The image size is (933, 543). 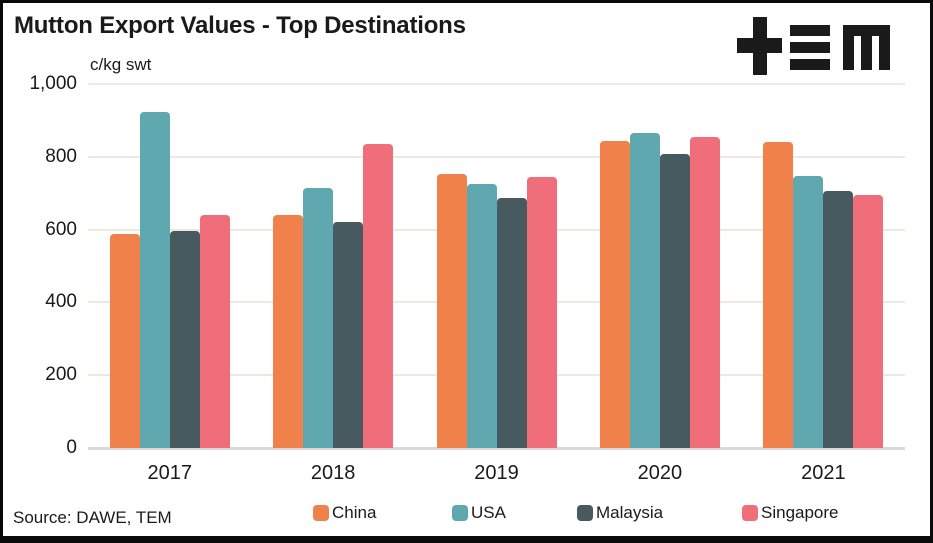 I want to click on legend-label-china: China, so click(x=354, y=512).